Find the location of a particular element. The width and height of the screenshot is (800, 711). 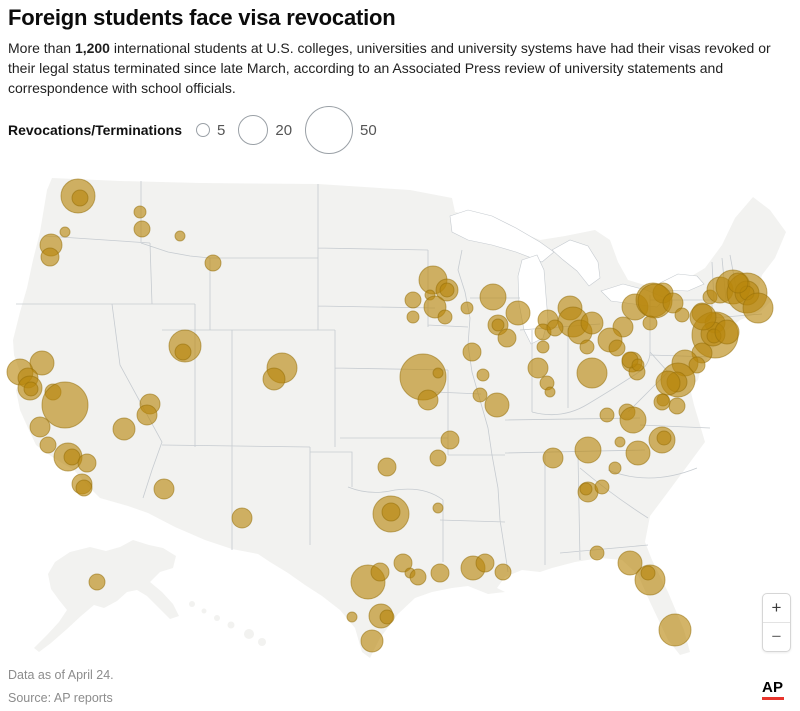

map-zoom-control: + − is located at coordinates (776, 622).